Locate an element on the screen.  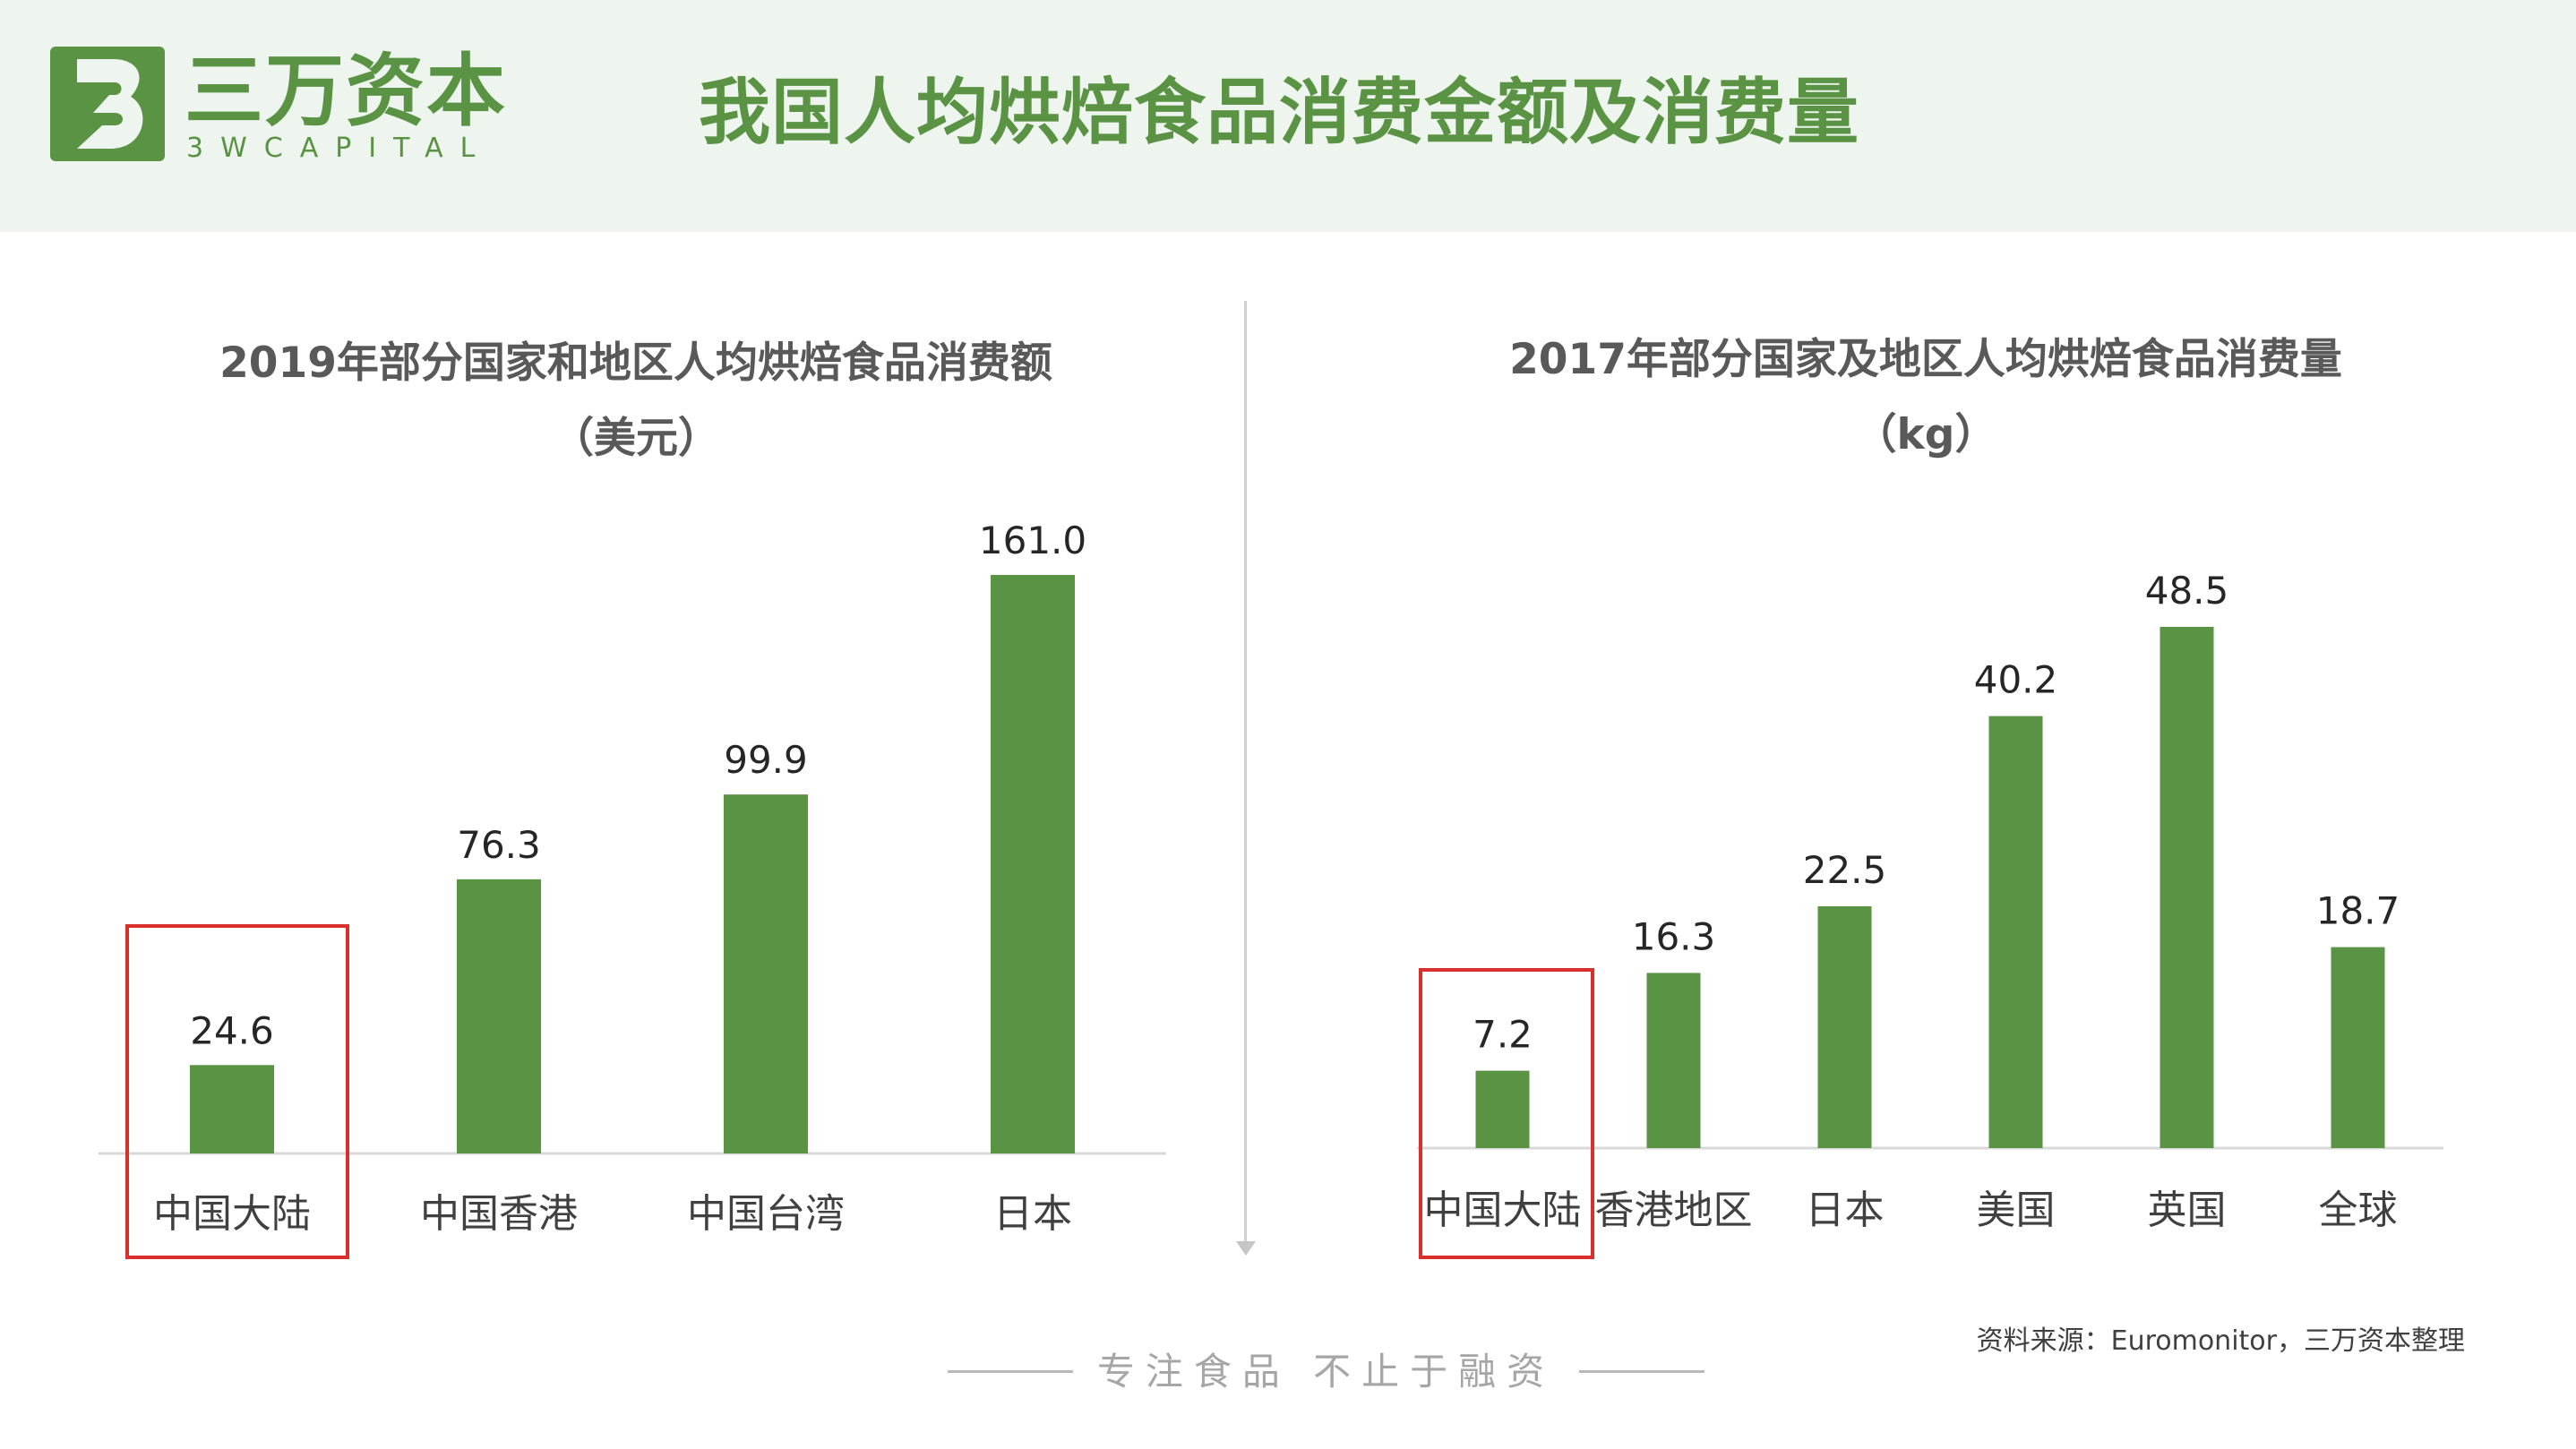
chart1-highlight-box is located at coordinates (237, 1091).